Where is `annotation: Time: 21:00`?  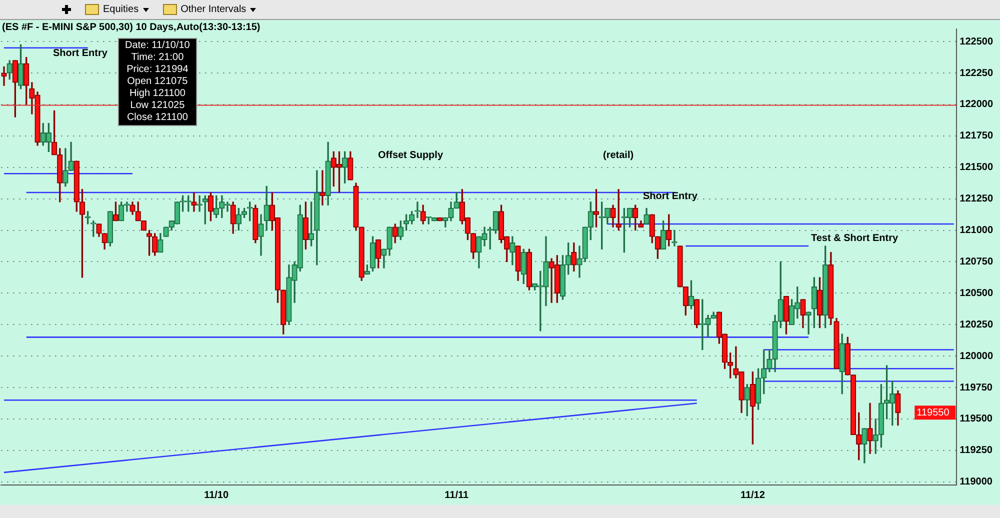
annotation: Time: 21:00 is located at coordinates (157, 58).